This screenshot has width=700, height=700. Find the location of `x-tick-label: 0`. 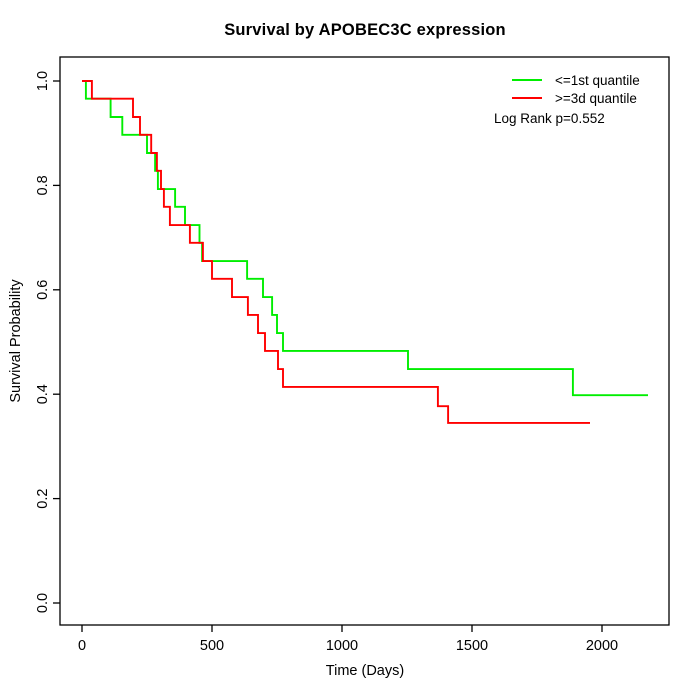

x-tick-label: 0 is located at coordinates (82, 646).